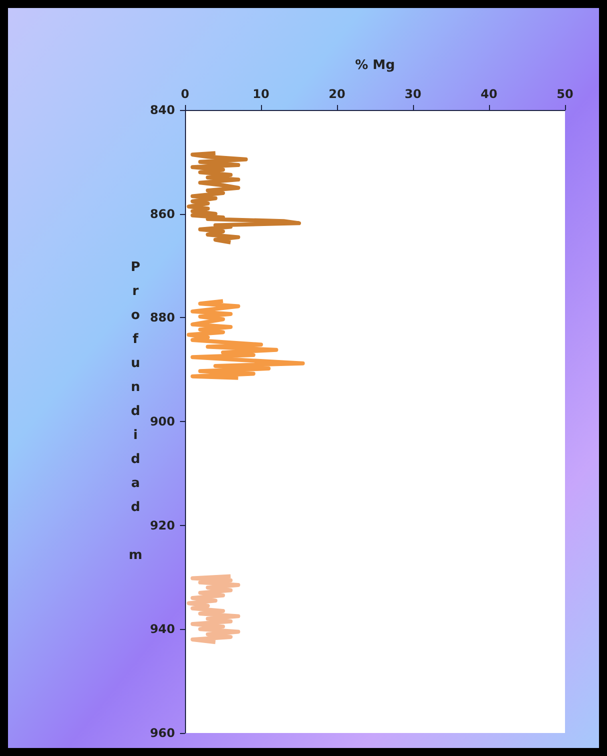 The height and width of the screenshot is (756, 607). I want to click on y-tick-label: 960, so click(162, 733).